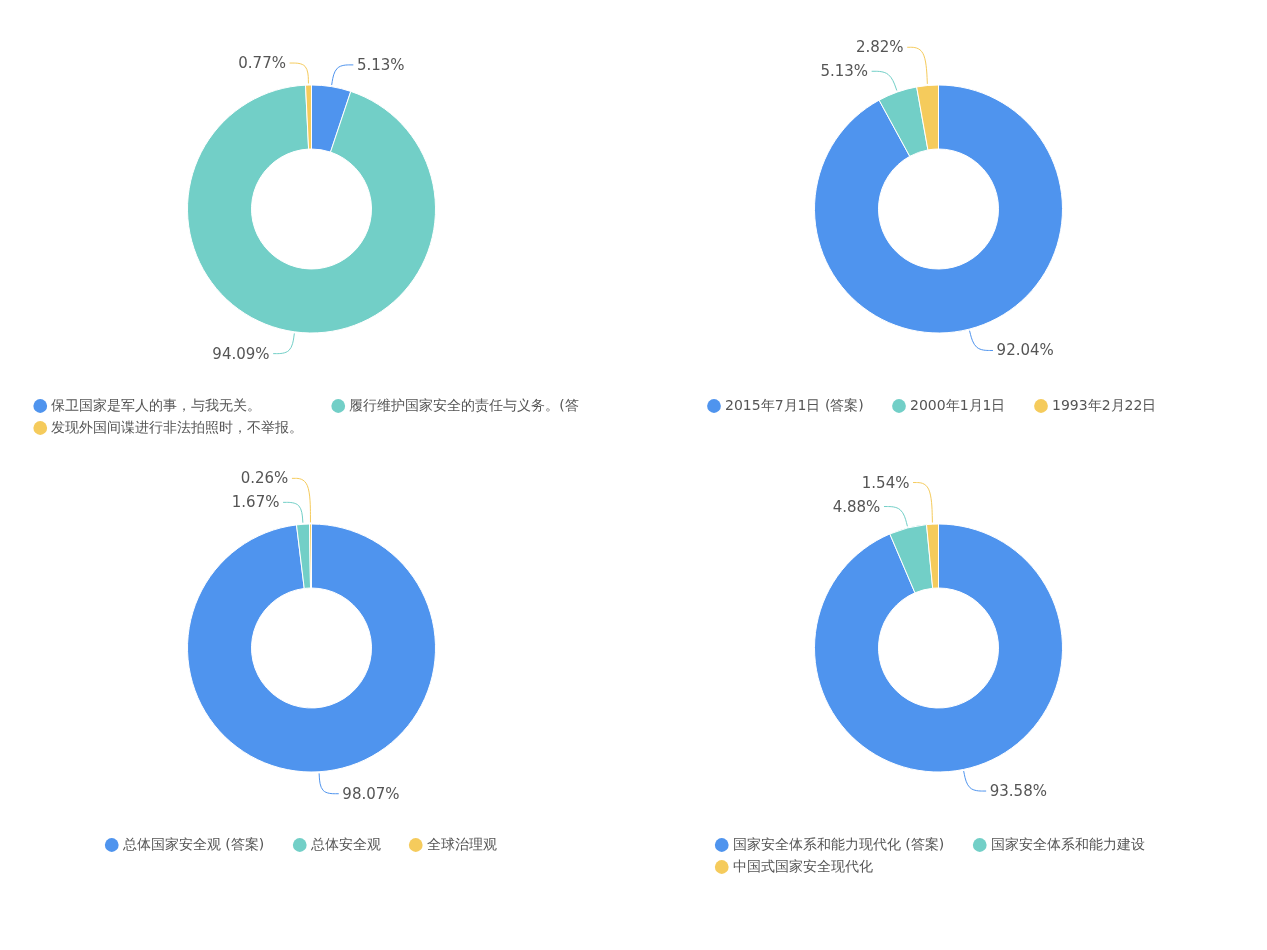  What do you see at coordinates (241, 353) in the screenshot?
I see `data-label: 94.09%` at bounding box center [241, 353].